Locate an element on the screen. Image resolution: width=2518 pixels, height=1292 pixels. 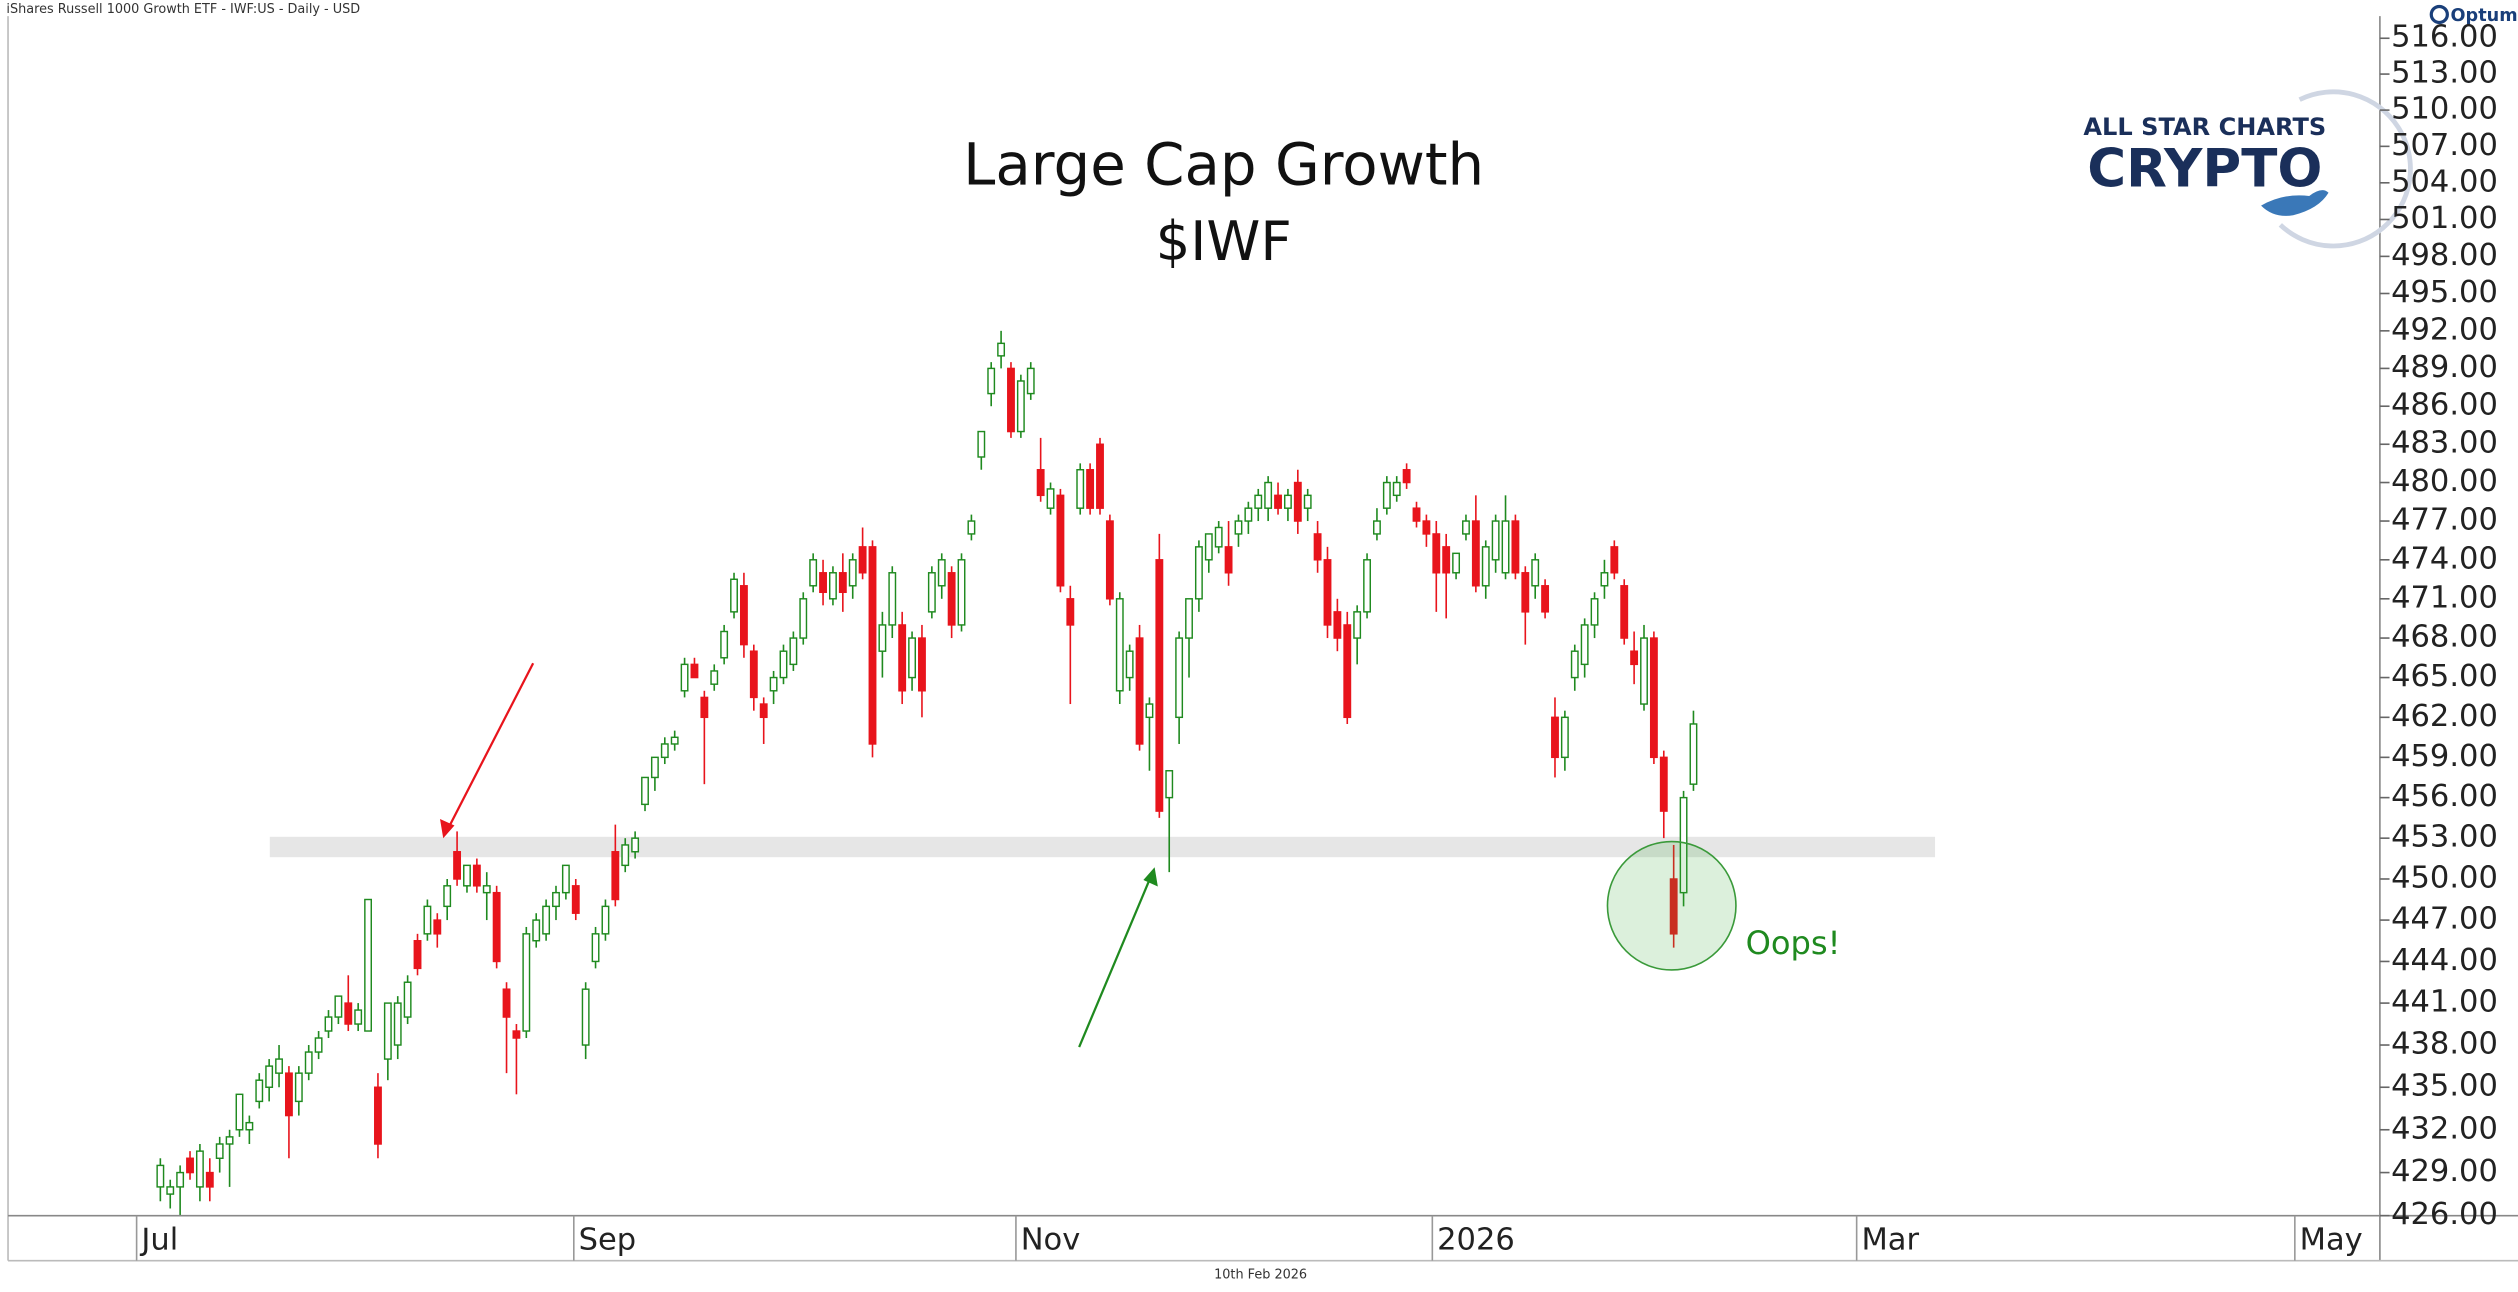
logo: ALL STAR CHARTS CRYPTO is located at coordinates (2248, 169).